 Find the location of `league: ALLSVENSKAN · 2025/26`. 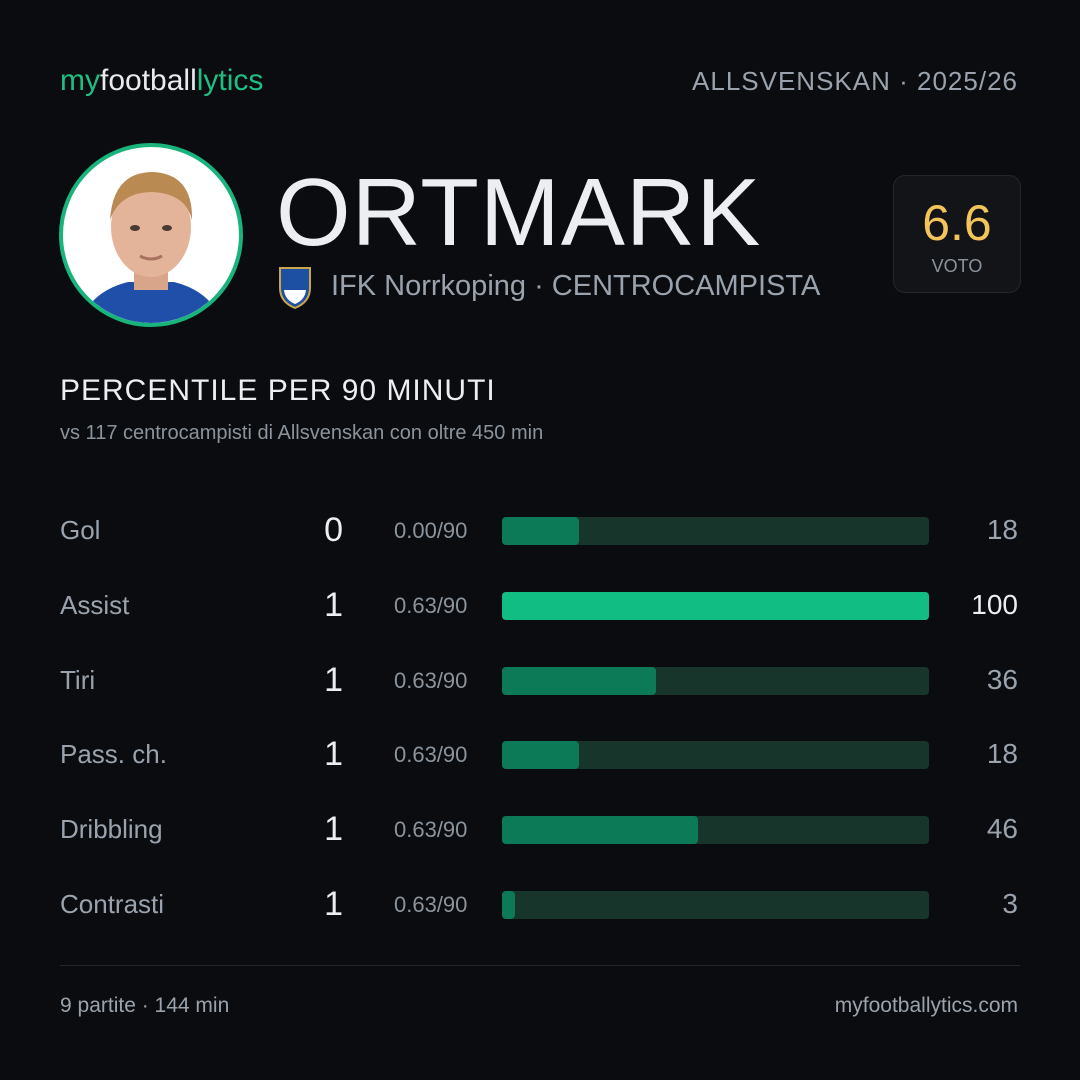

league: ALLSVENSKAN · 2025/26 is located at coordinates (855, 81).